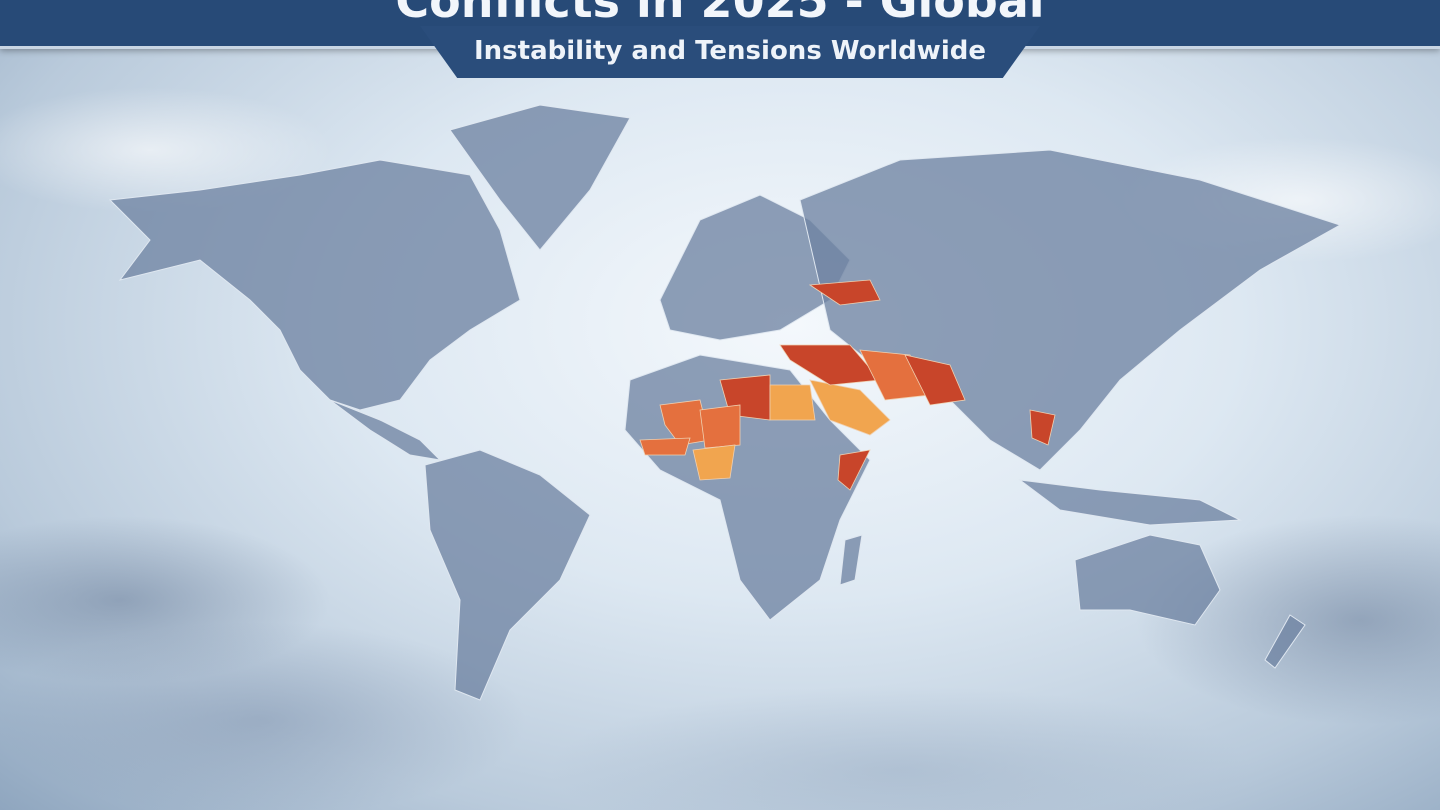 This screenshot has width=1440, height=810. Describe the element at coordinates (830, 365) in the screenshot. I see `conflict-region-syria-iraq` at that location.